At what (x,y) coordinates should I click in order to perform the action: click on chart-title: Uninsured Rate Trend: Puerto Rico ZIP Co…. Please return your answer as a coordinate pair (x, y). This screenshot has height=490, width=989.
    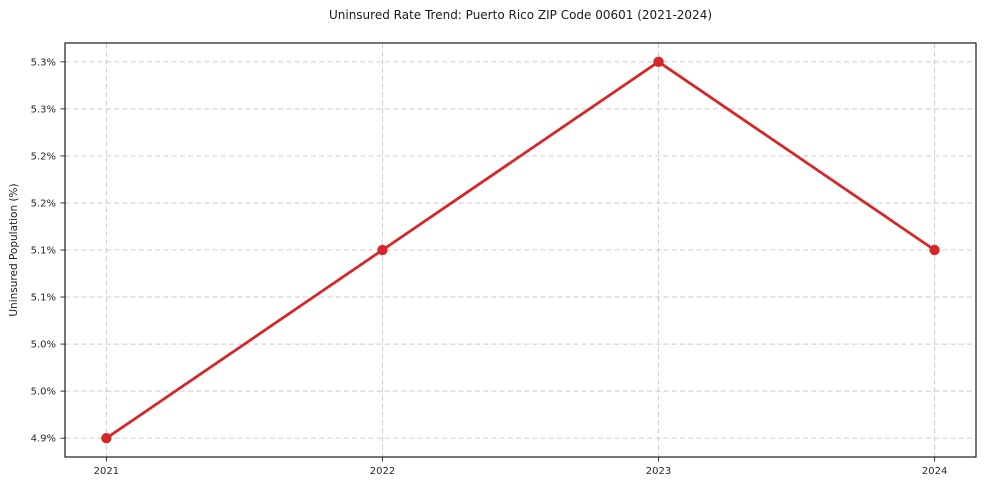
    Looking at the image, I should click on (520, 15).